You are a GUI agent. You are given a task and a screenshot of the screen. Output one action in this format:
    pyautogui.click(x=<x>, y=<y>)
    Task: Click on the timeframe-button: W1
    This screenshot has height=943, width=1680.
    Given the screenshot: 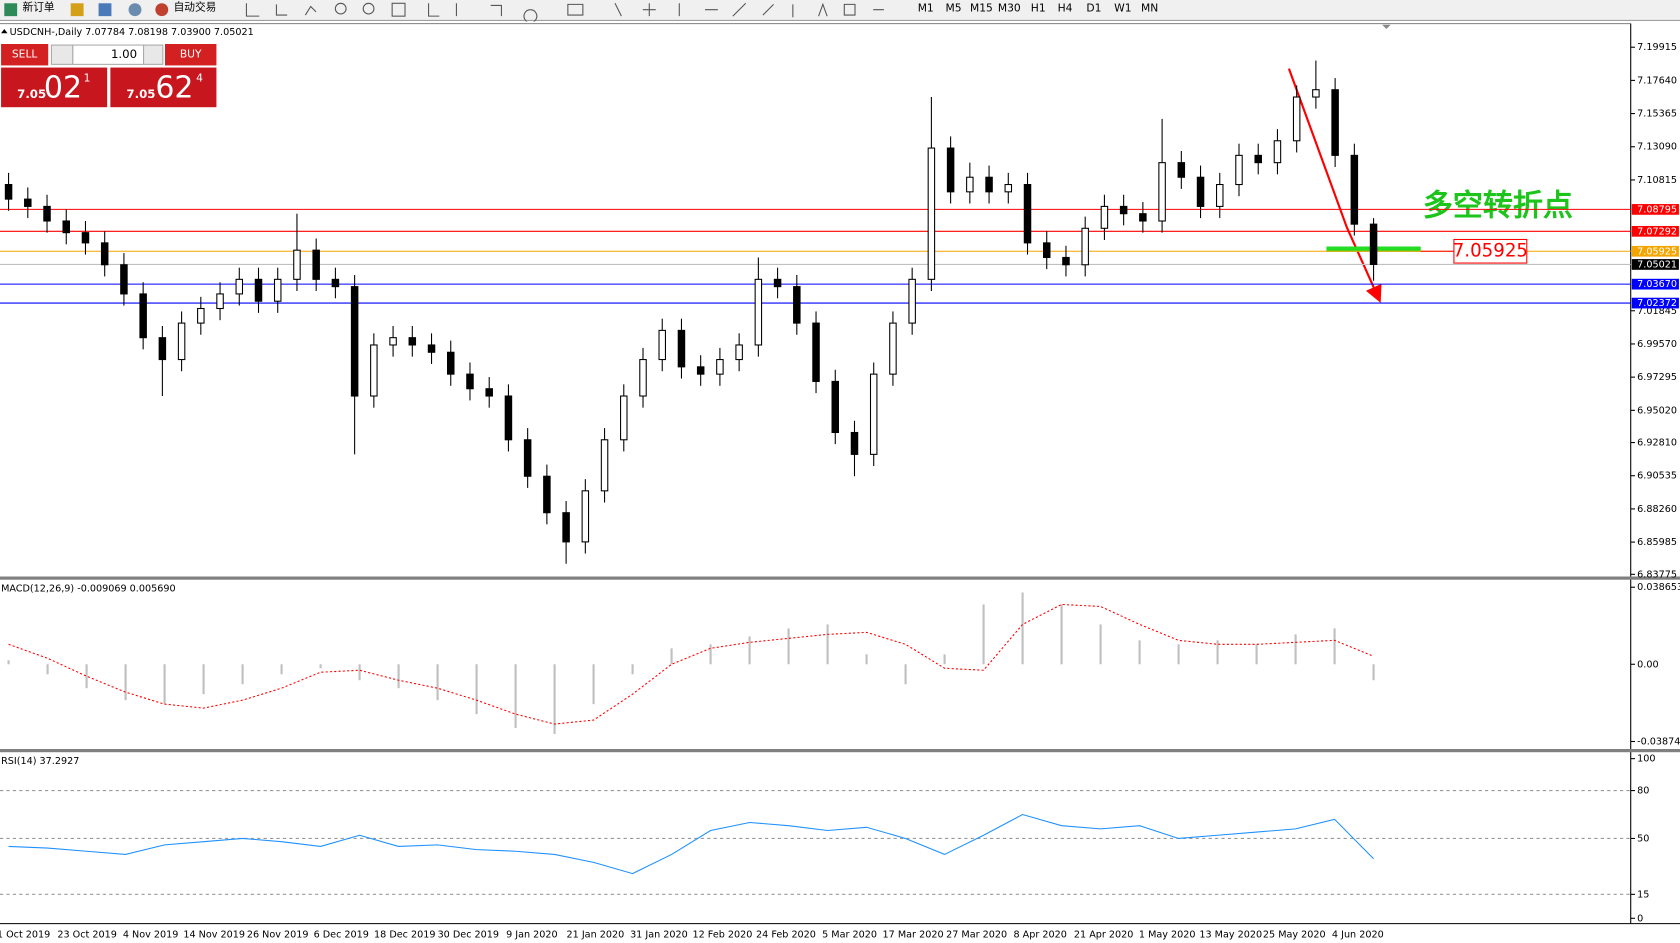 What is the action you would take?
    pyautogui.click(x=1122, y=8)
    